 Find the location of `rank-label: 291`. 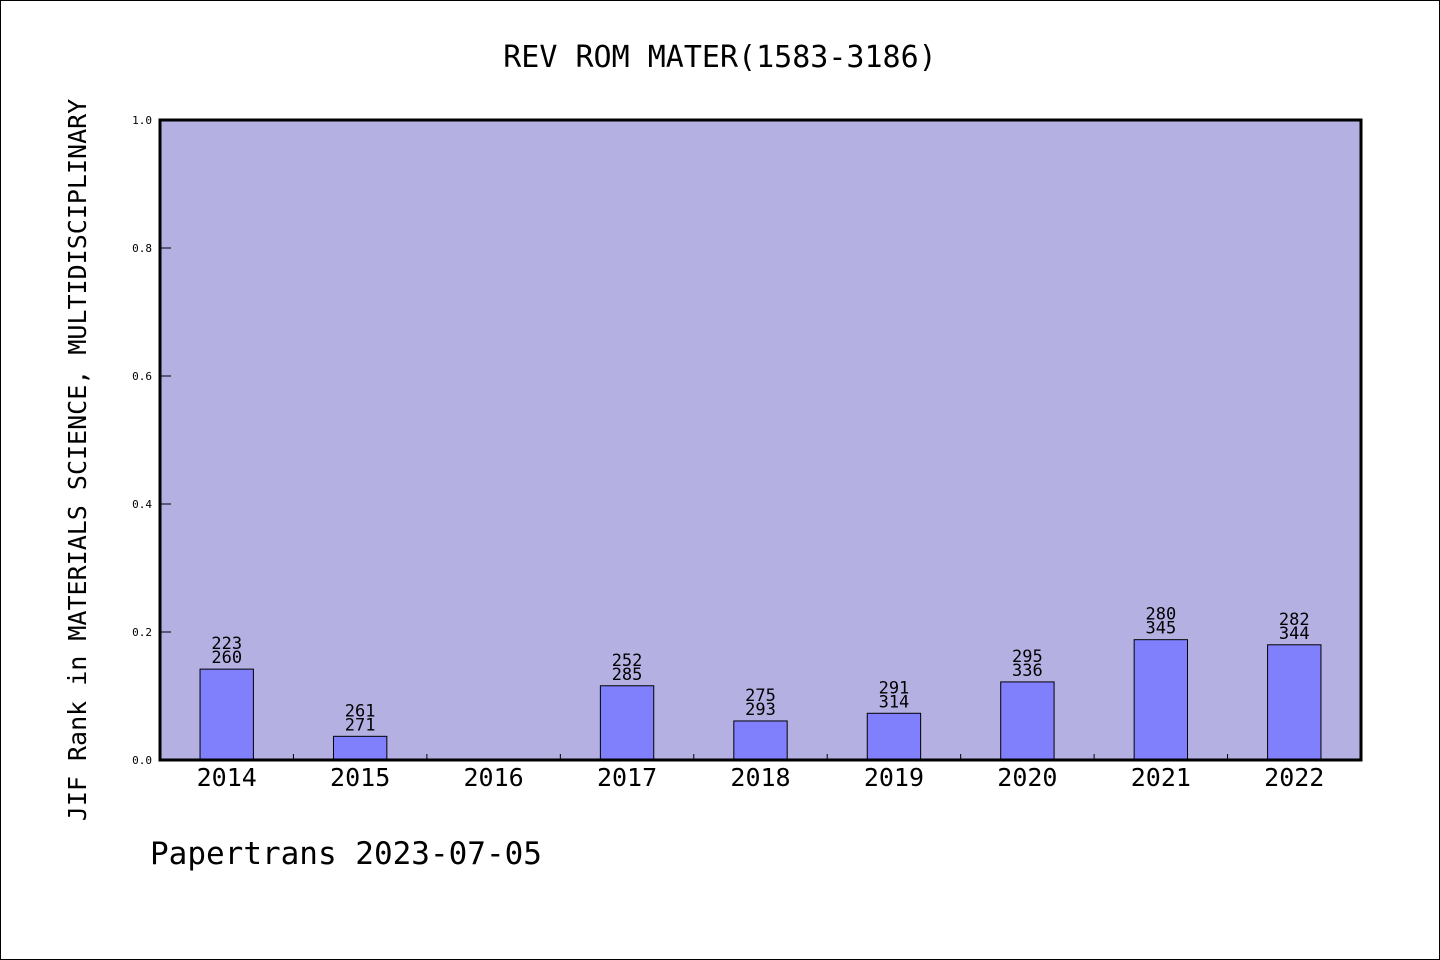

rank-label: 291 is located at coordinates (894, 688).